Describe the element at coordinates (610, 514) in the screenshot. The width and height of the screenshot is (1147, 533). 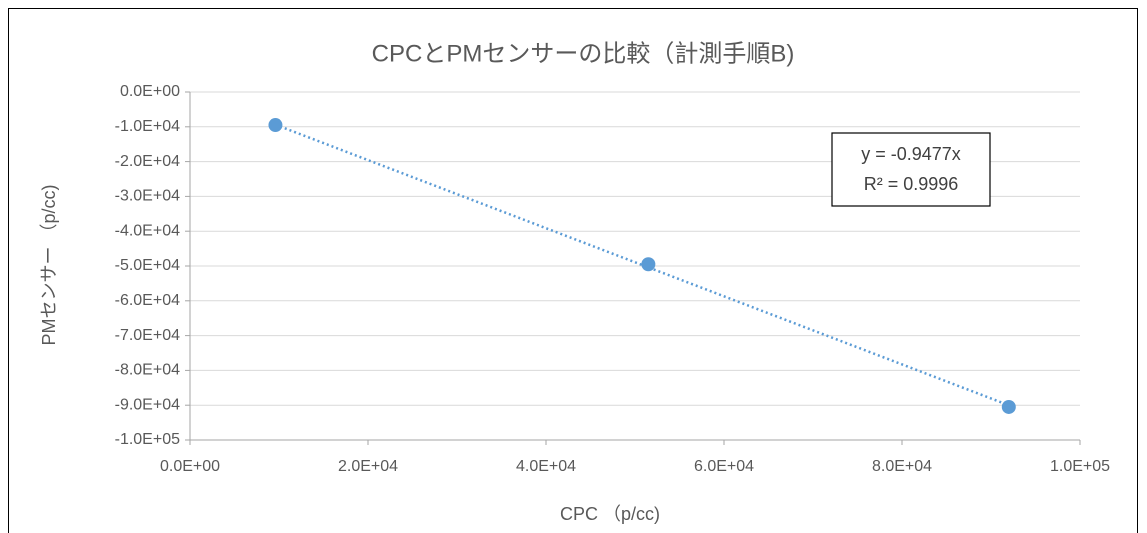
I see `x-axis-label: CPC （p/cc)` at that location.